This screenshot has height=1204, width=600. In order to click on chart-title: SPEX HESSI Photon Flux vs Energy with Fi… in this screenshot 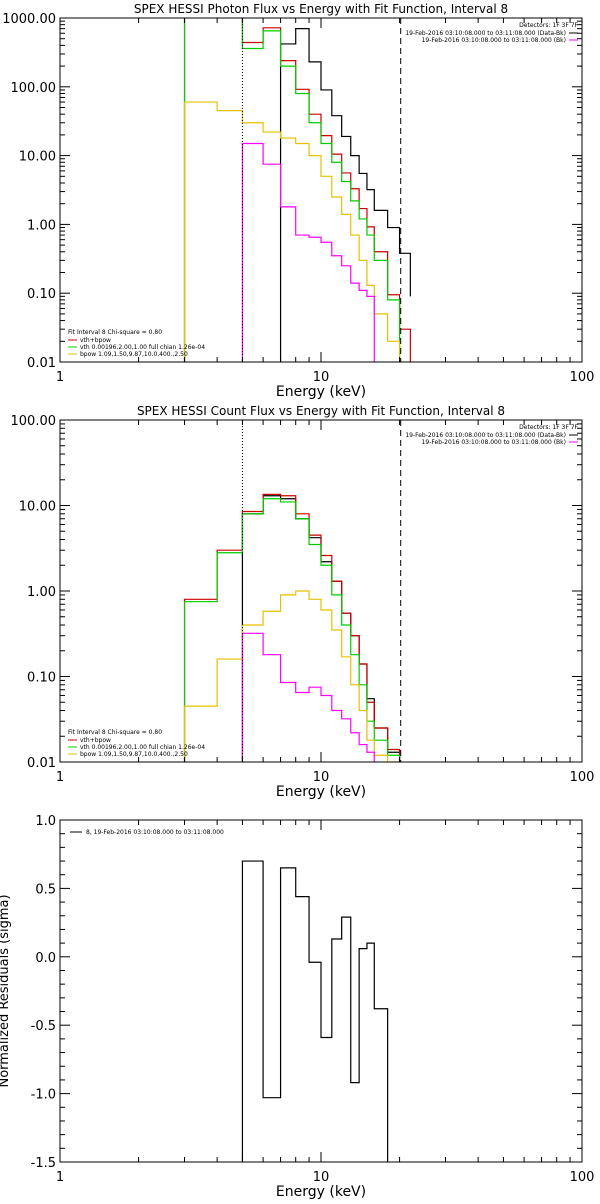, I will do `click(321, 9)`.